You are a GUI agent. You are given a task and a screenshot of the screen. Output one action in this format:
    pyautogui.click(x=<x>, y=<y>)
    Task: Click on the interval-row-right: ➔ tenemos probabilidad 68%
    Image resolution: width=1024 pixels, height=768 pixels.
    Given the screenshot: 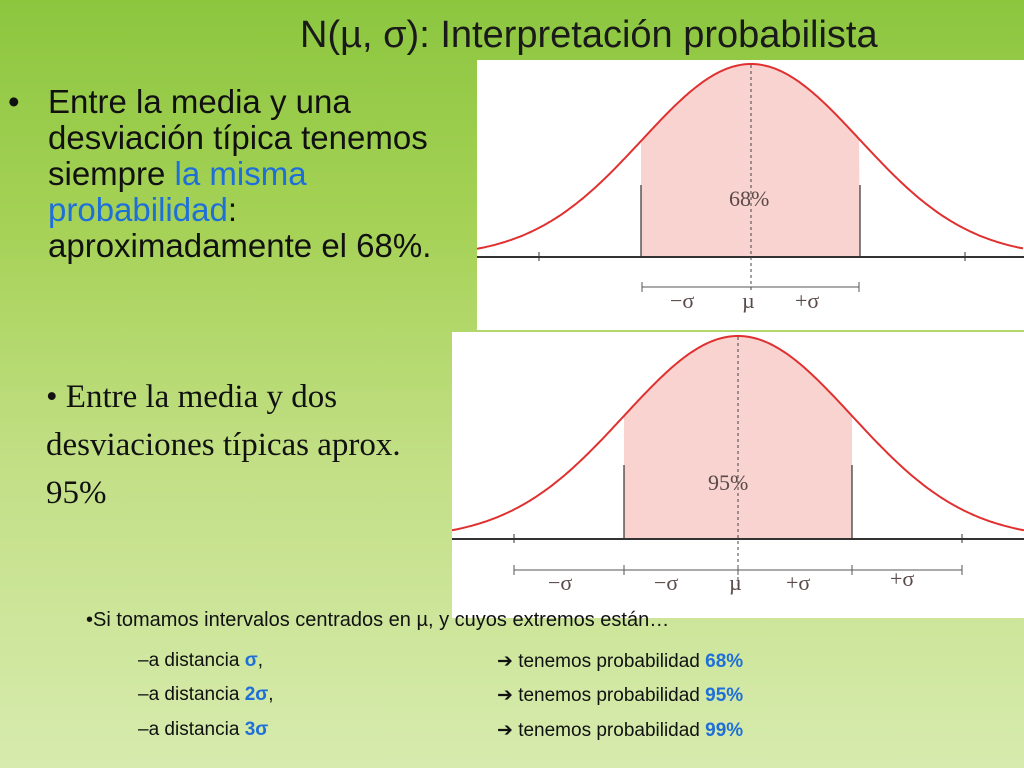 What is the action you would take?
    pyautogui.click(x=620, y=661)
    